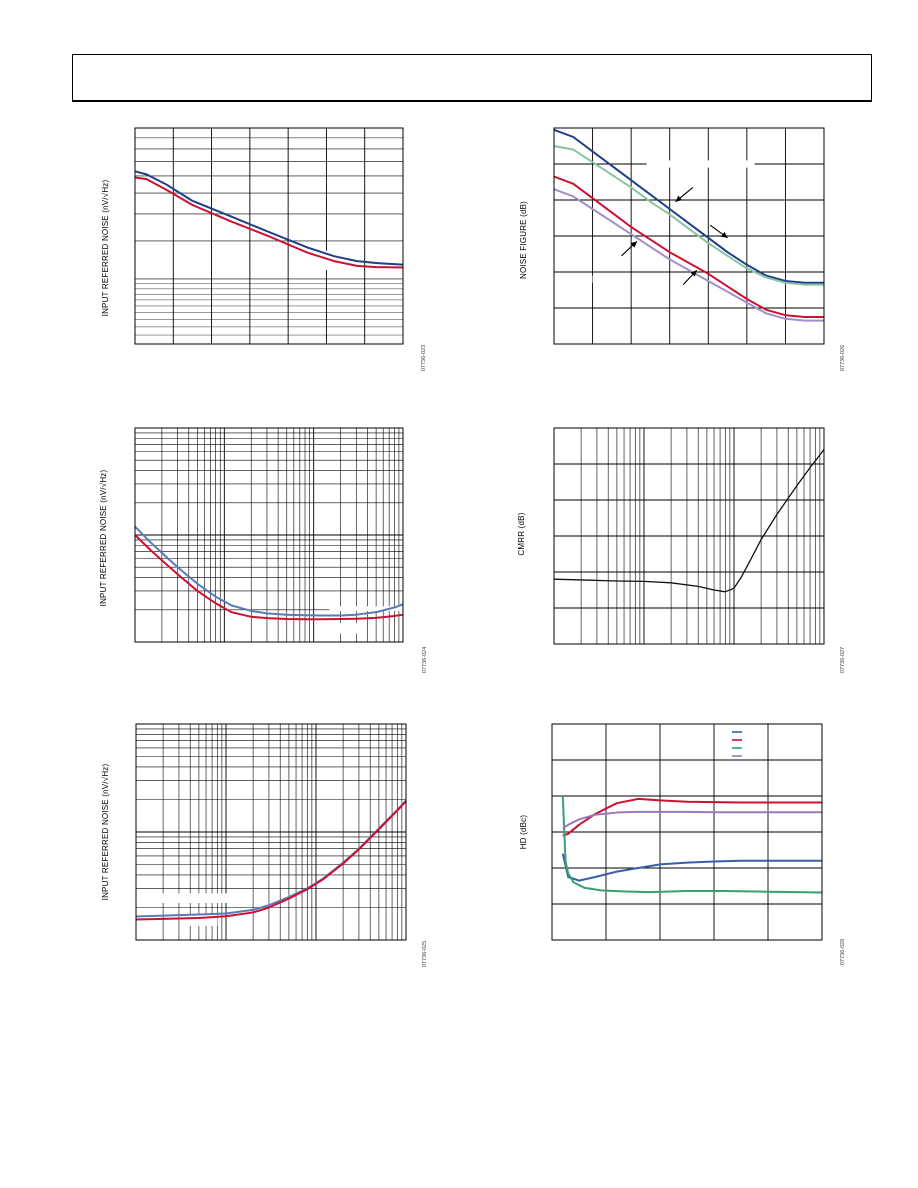  I want to click on chart-5: INPUT REFERRED NOISE (nV/√Hz) 07736-025, so click(266, 849).